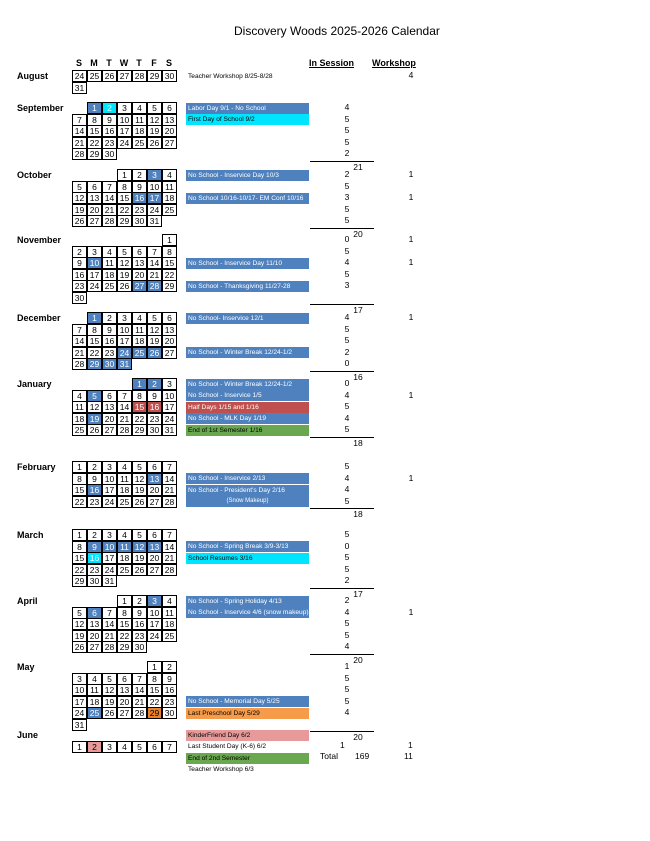  I want to click on month-subtotal: 16, so click(358, 376).